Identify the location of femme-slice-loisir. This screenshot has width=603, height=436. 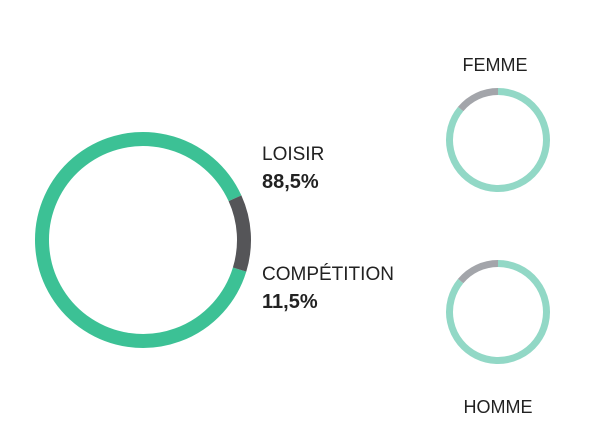
(498, 140).